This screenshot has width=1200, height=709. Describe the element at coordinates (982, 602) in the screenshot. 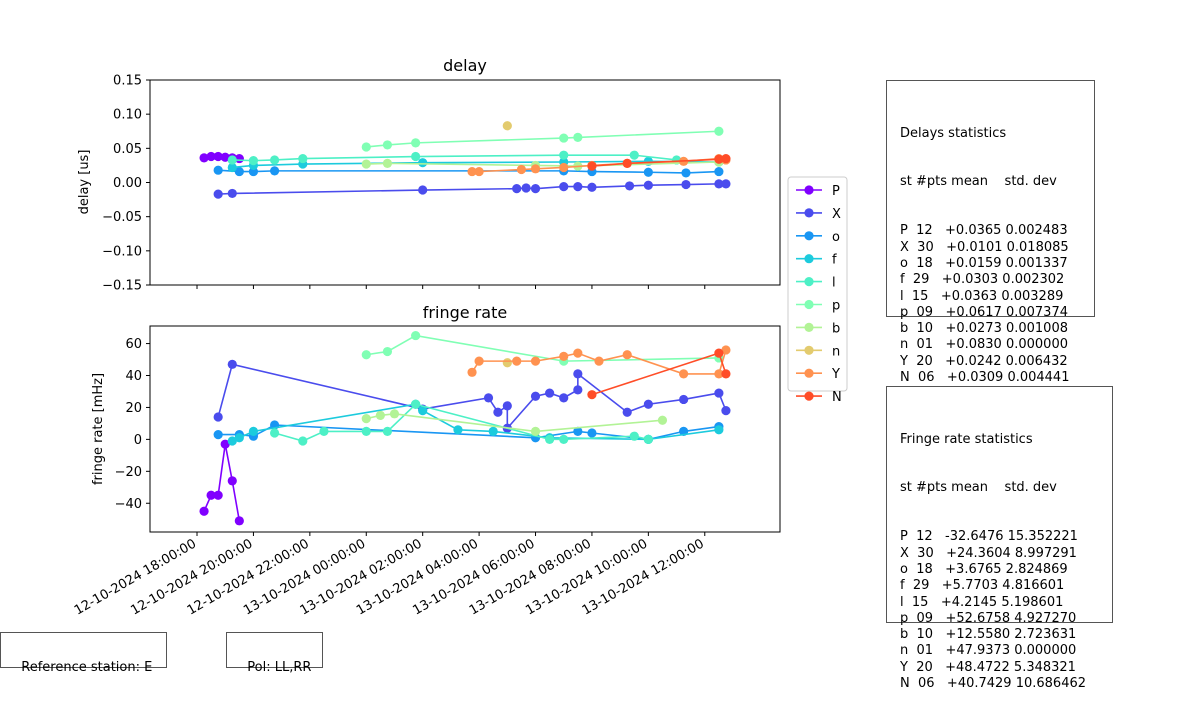

I see `fringe-rate-statistics-row: l 15 +4.2145 5.198601` at that location.